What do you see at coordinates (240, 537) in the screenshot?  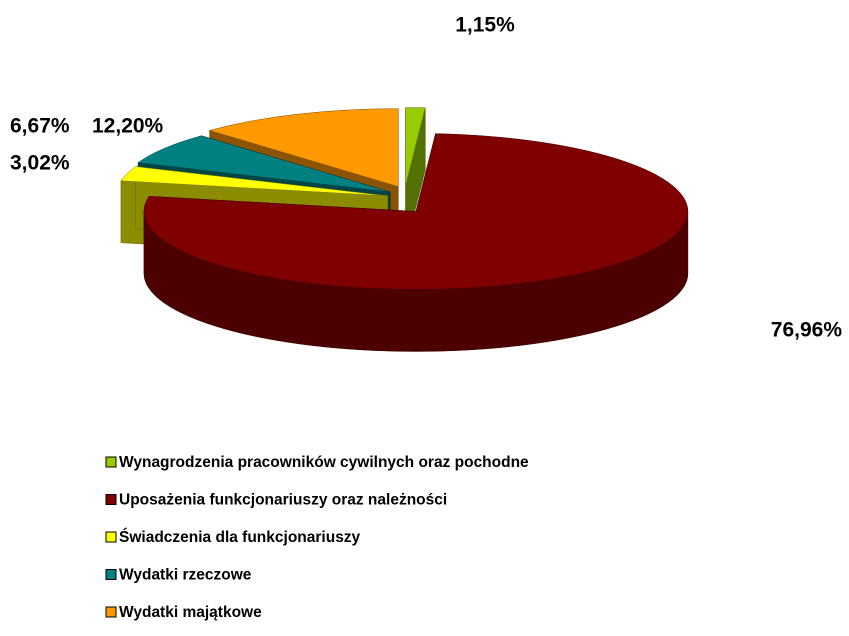 I see `legend-label: Świadczenia dla funkcjonariuszy` at bounding box center [240, 537].